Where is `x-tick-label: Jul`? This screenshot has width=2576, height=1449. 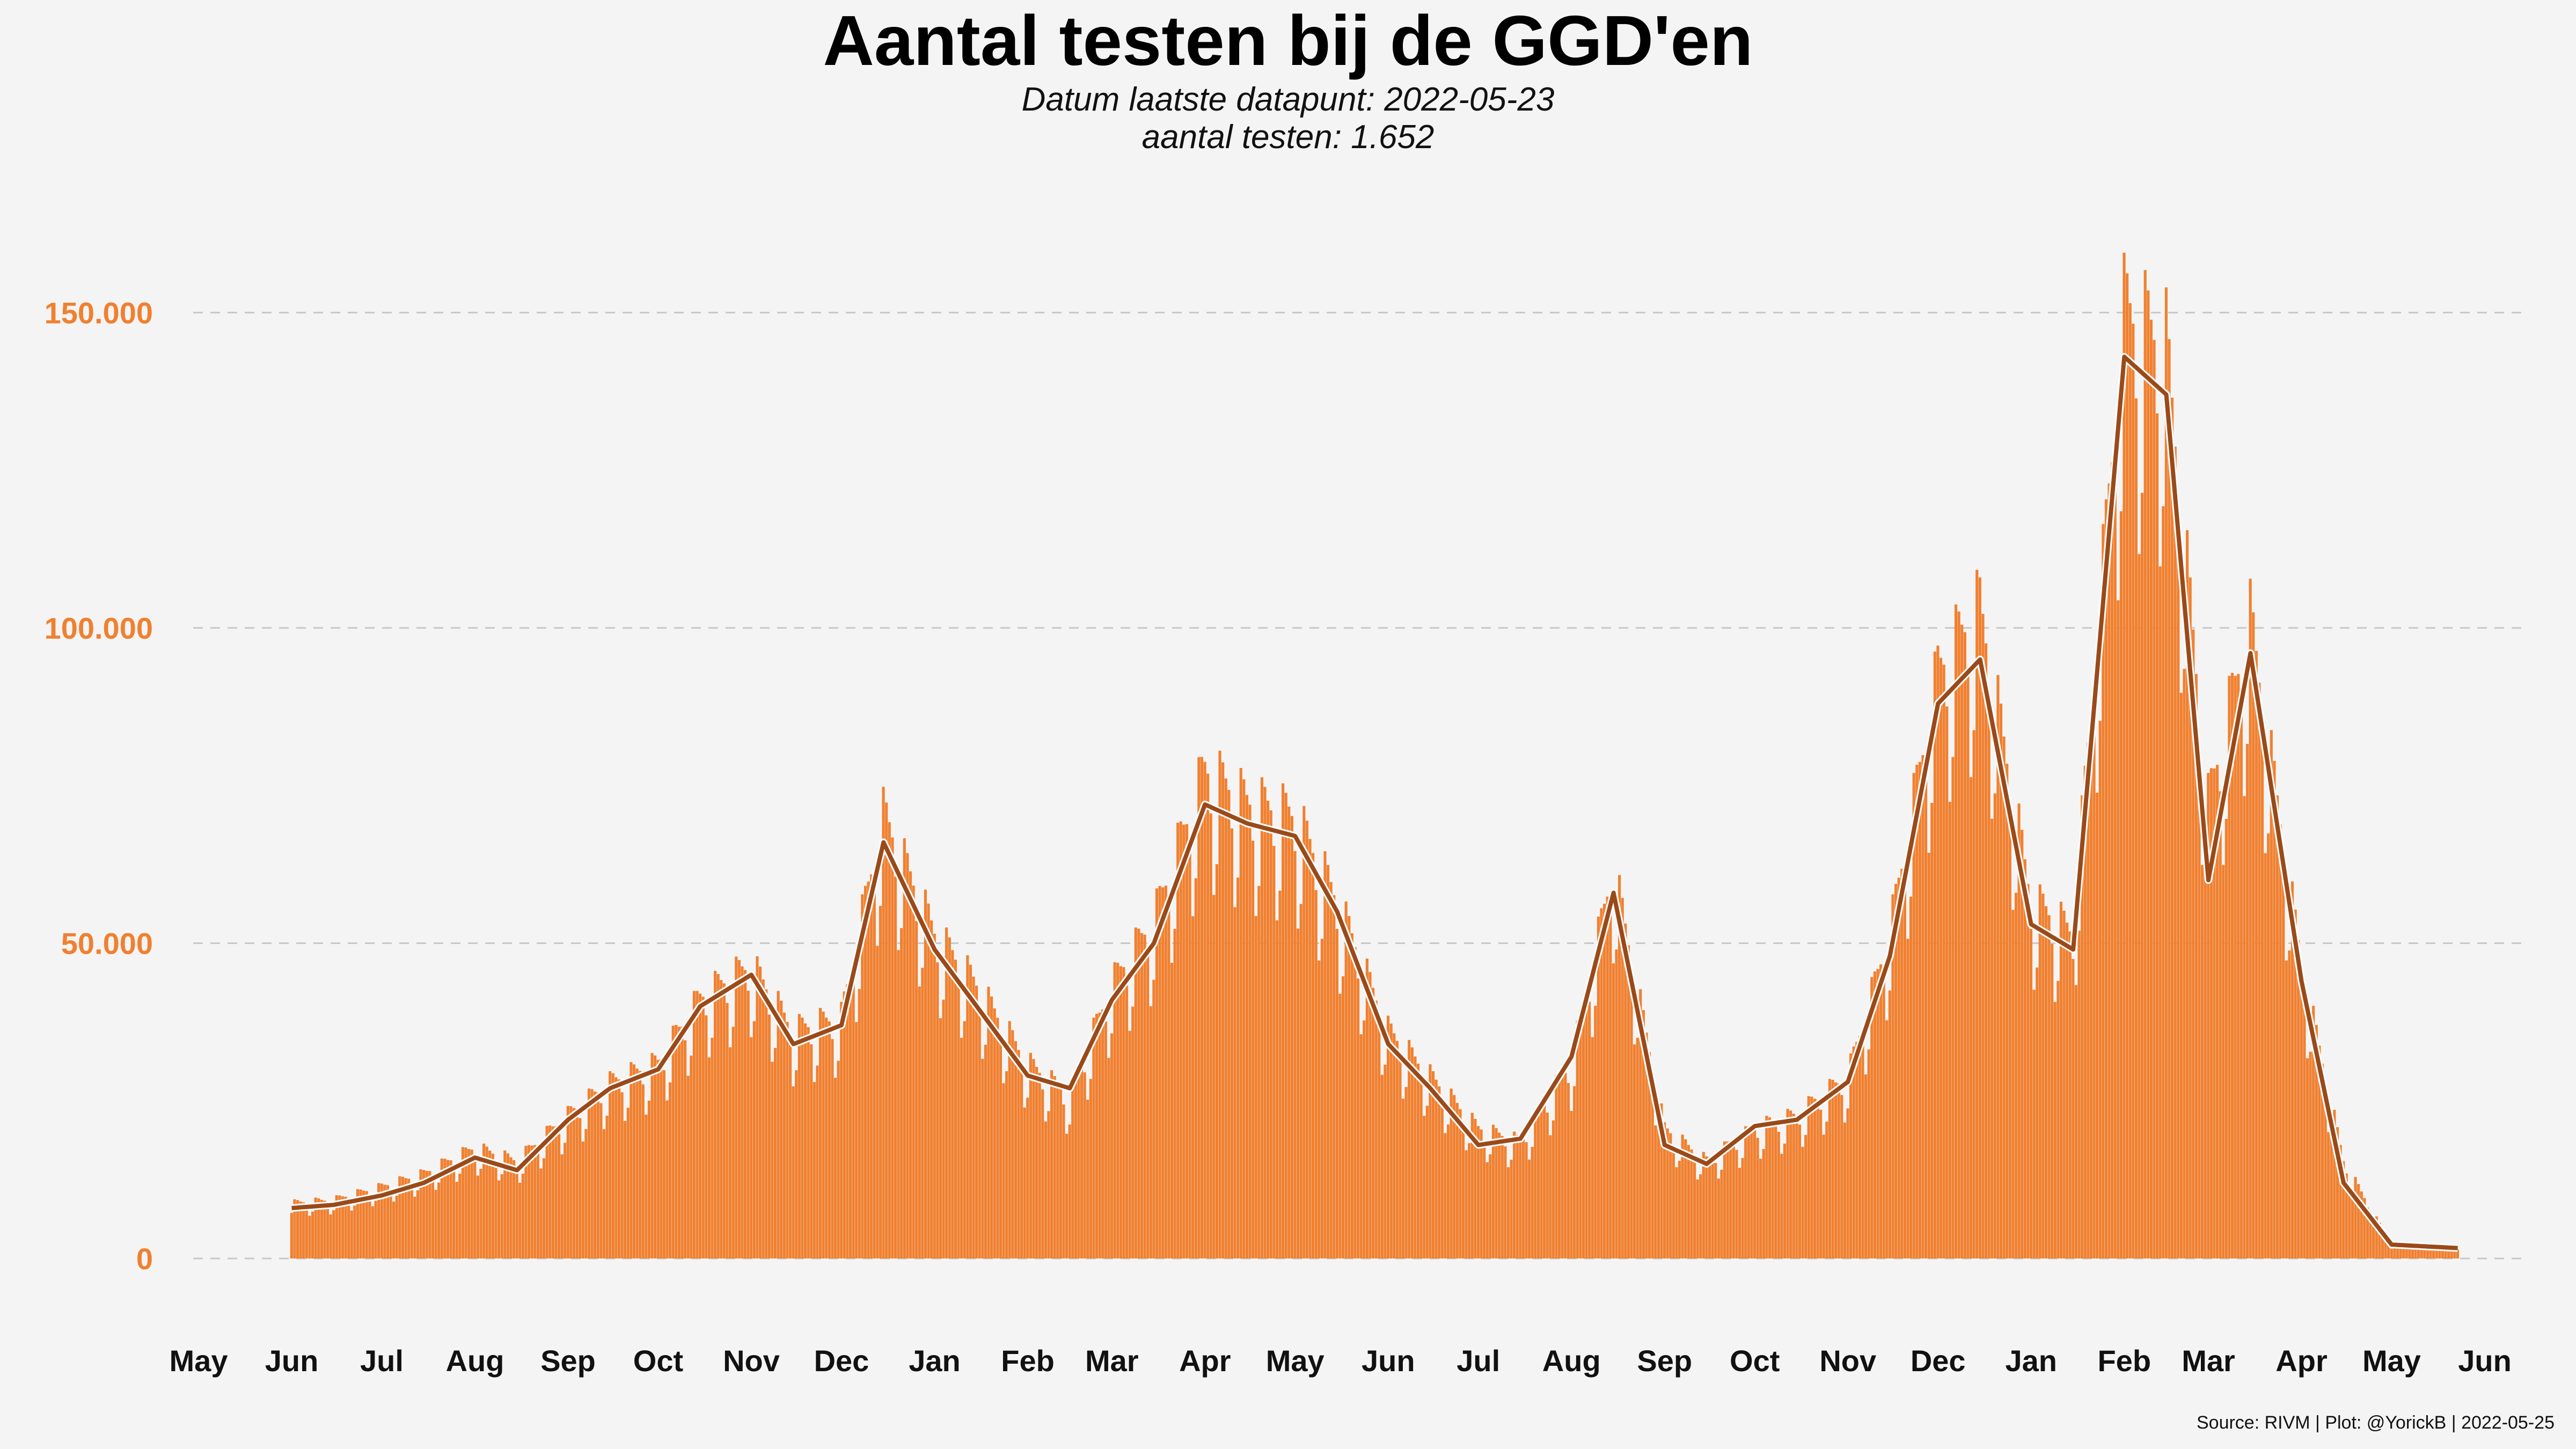 x-tick-label: Jul is located at coordinates (1478, 1361).